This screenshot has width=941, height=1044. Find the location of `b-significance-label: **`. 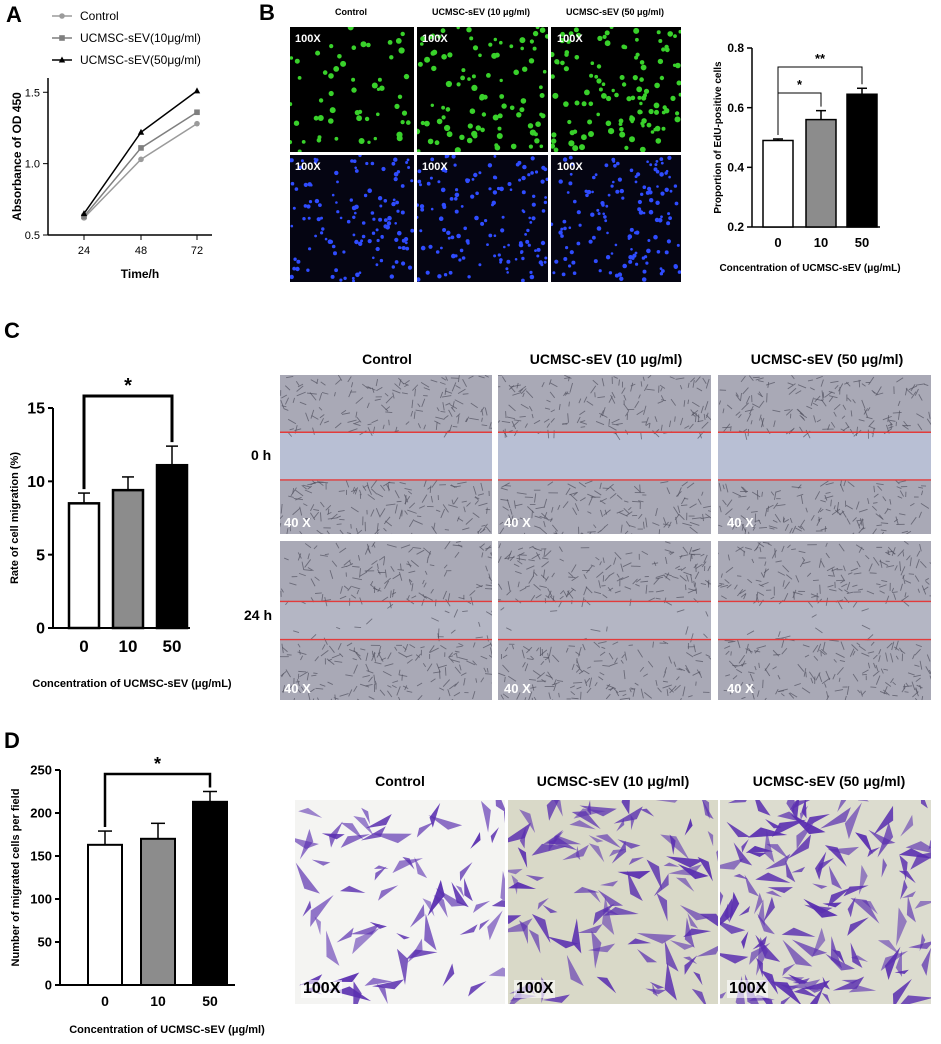

b-significance-label: ** is located at coordinates (820, 58).